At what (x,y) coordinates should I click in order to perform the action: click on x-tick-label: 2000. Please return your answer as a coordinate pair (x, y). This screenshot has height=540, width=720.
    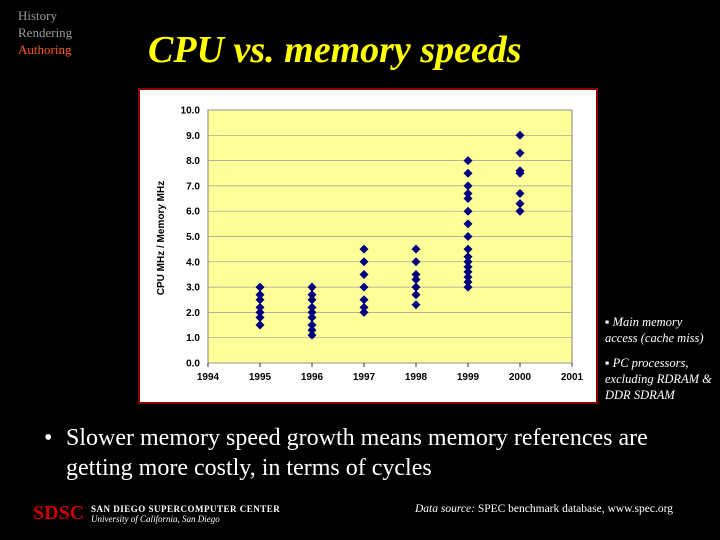
    Looking at the image, I should click on (520, 377).